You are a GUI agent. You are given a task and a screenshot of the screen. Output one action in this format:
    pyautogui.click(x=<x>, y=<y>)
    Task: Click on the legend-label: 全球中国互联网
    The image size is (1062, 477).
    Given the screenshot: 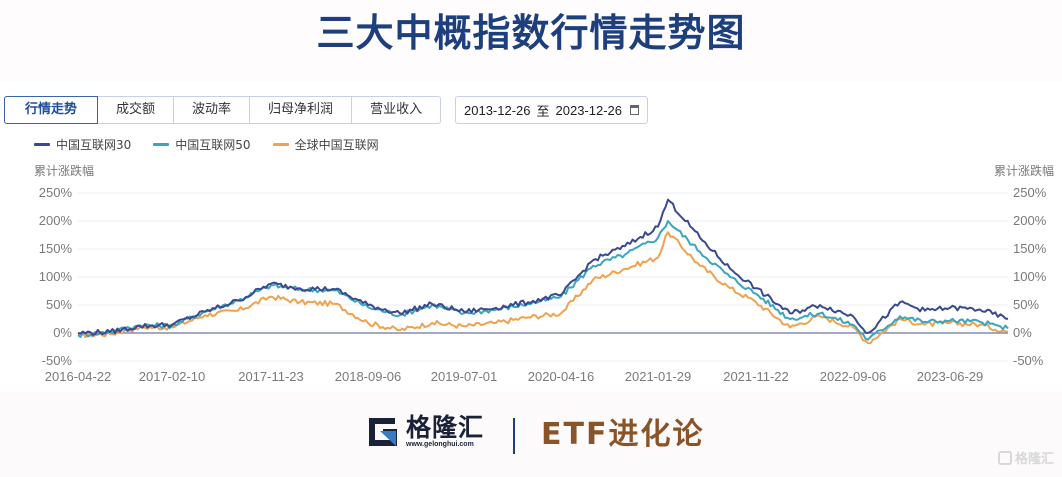 What is the action you would take?
    pyautogui.click(x=336, y=145)
    